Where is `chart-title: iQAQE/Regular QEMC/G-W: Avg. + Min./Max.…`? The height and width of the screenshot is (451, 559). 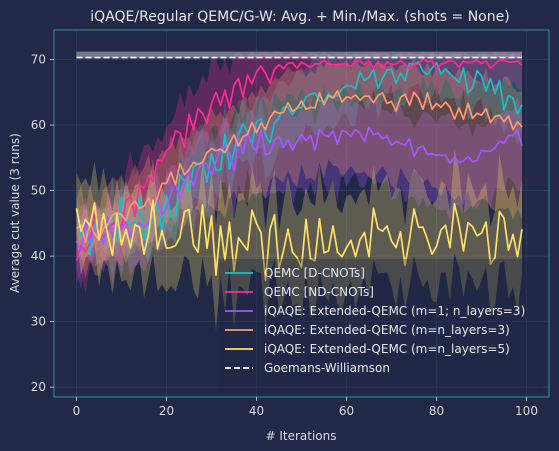 chart-title: iQAQE/Regular QEMC/G-W: Avg. + Min./Max.… is located at coordinates (299, 17).